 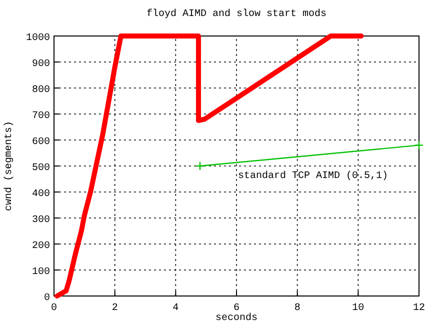 I want to click on y-tick-label: 1000, so click(x=38, y=38).